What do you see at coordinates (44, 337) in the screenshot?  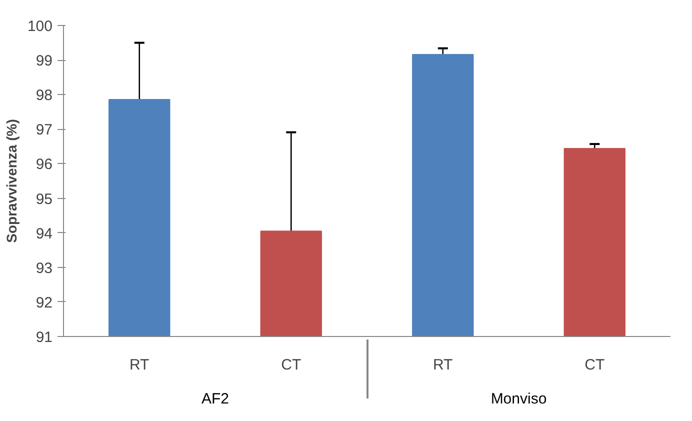 I see `y-tick-label: 91` at bounding box center [44, 337].